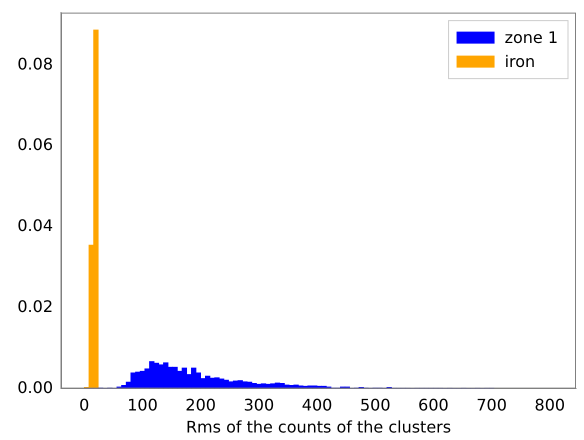  What do you see at coordinates (531, 37) in the screenshot?
I see `legend-label: zone 1` at bounding box center [531, 37].